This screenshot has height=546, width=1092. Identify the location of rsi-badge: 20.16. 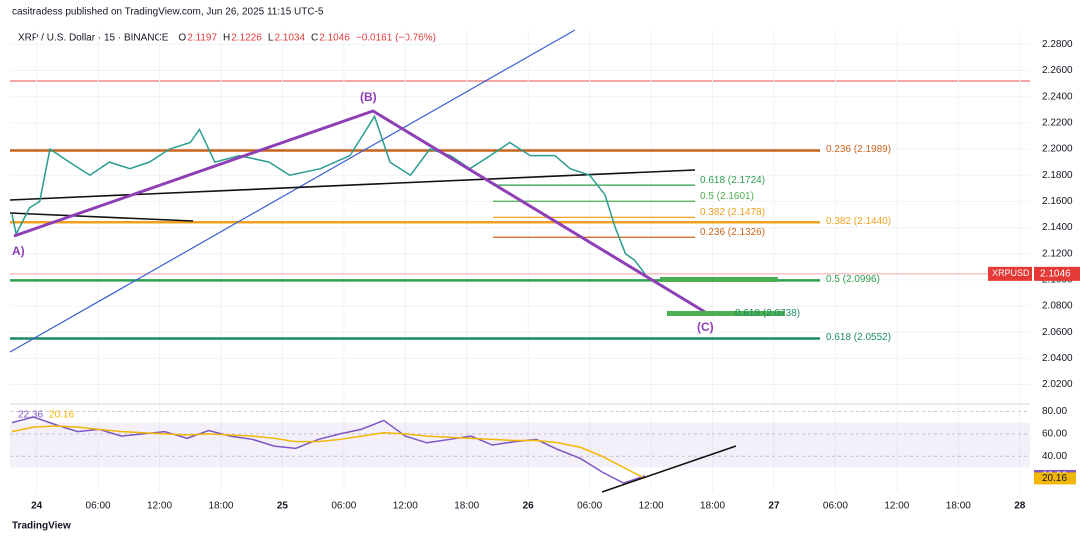
(1054, 478).